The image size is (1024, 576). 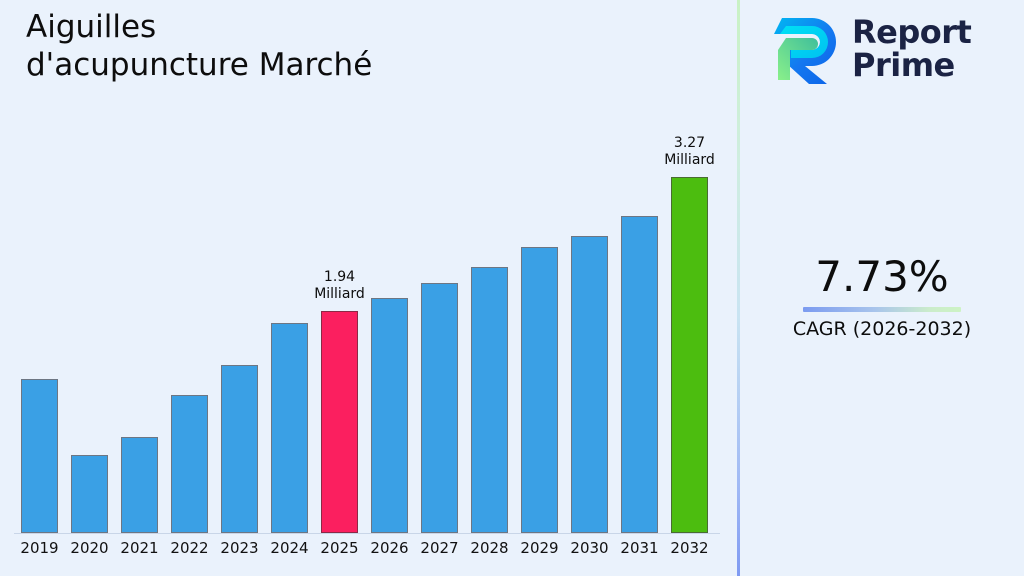 What do you see at coordinates (199, 46) in the screenshot?
I see `page-title: Aiguilles d'acupuncture Marché` at bounding box center [199, 46].